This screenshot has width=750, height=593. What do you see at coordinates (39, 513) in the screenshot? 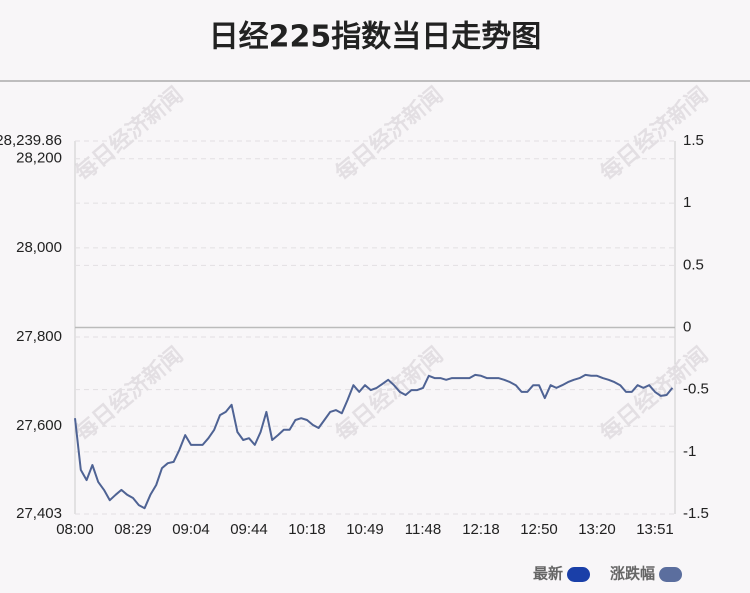
I see `y-tick-label: 27,403` at bounding box center [39, 513].